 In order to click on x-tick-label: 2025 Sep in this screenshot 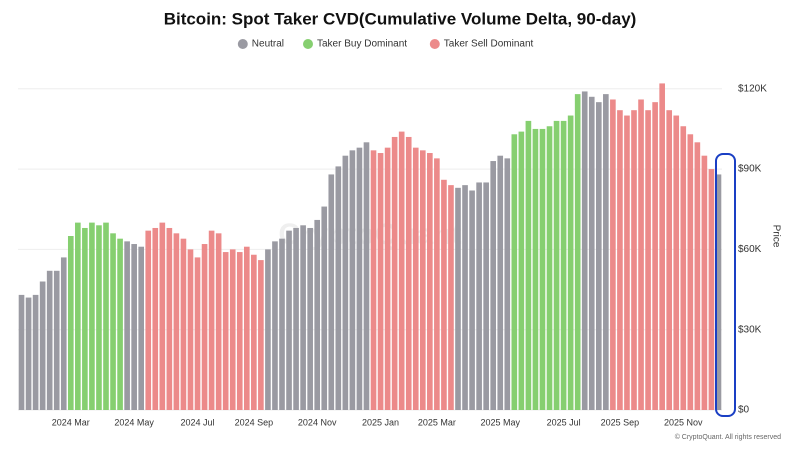, I will do `click(620, 422)`.